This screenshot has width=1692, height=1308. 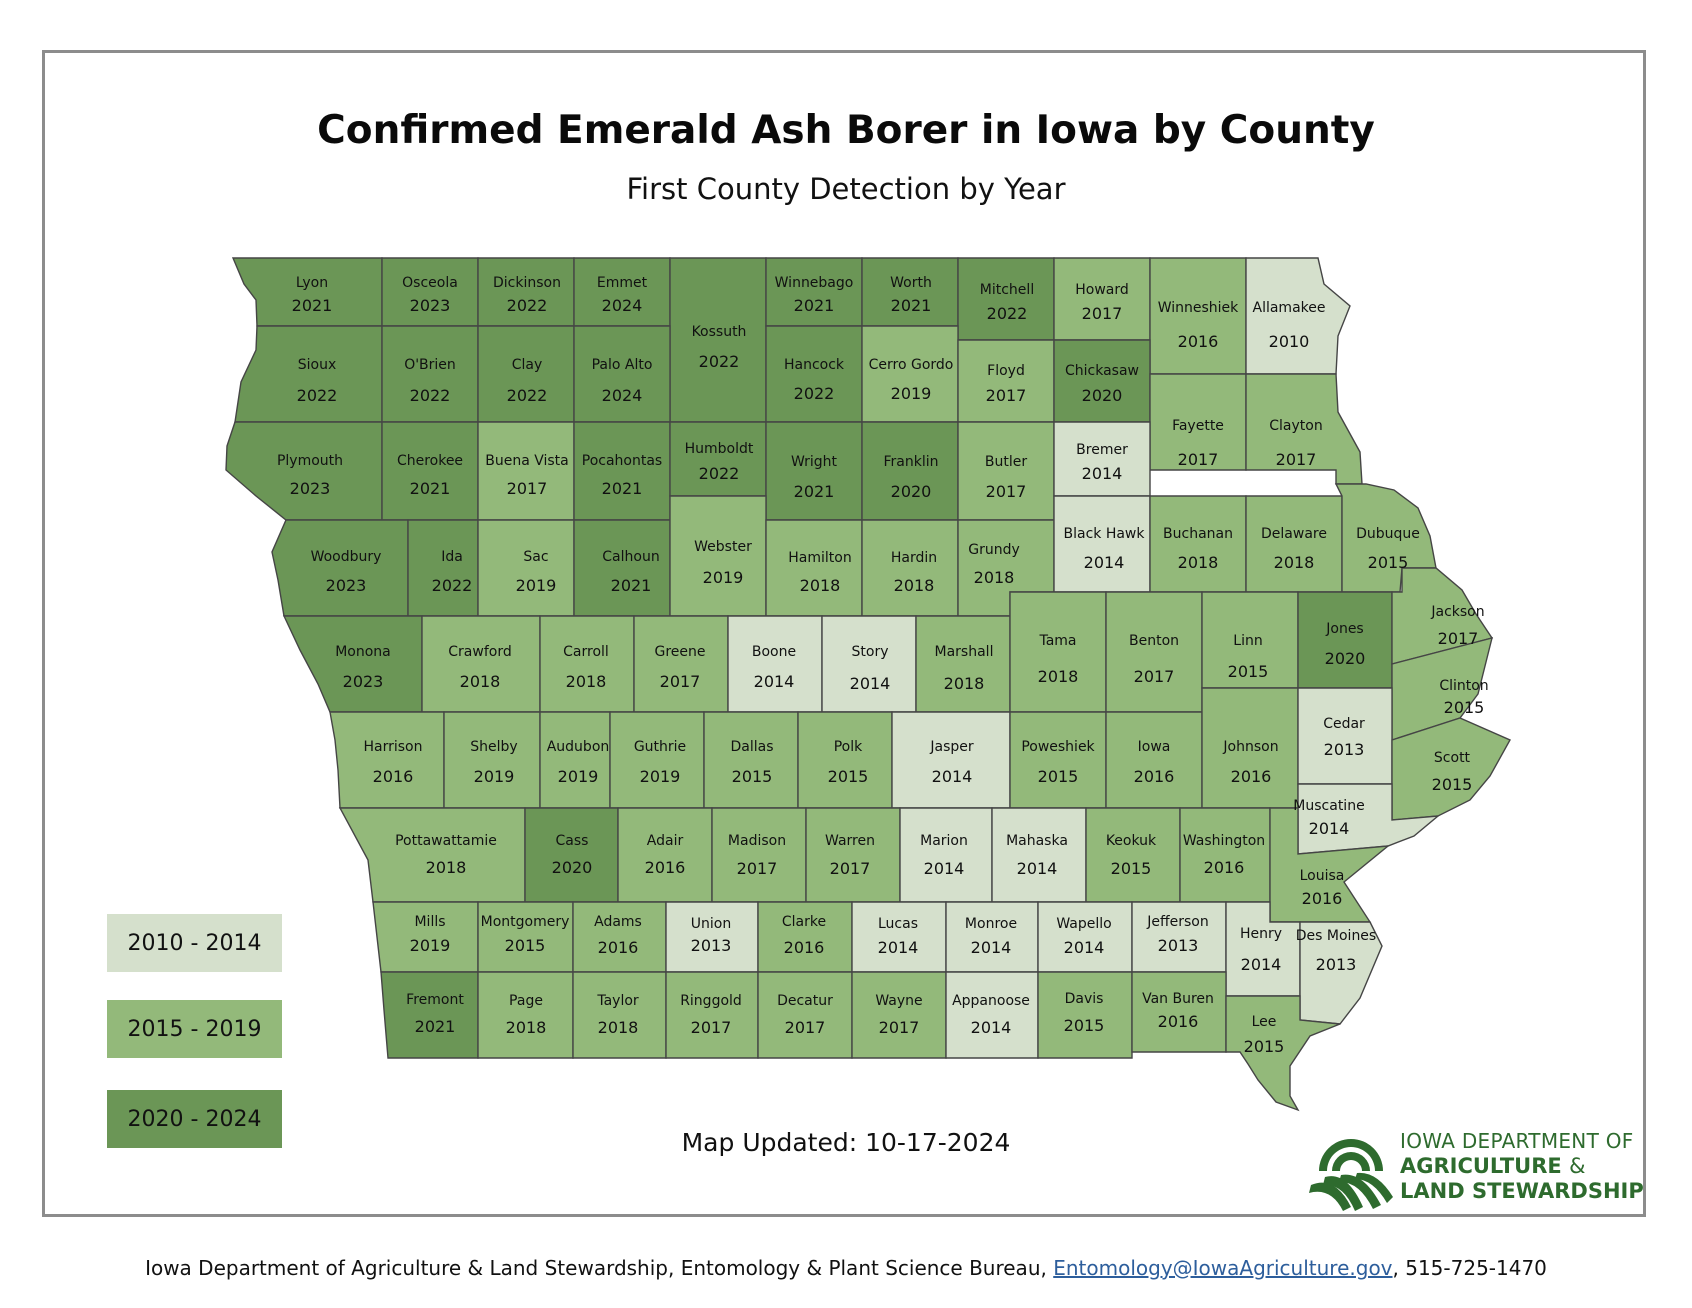 What do you see at coordinates (525, 922) in the screenshot?
I see `county-name-montgomery: Montgomery` at bounding box center [525, 922].